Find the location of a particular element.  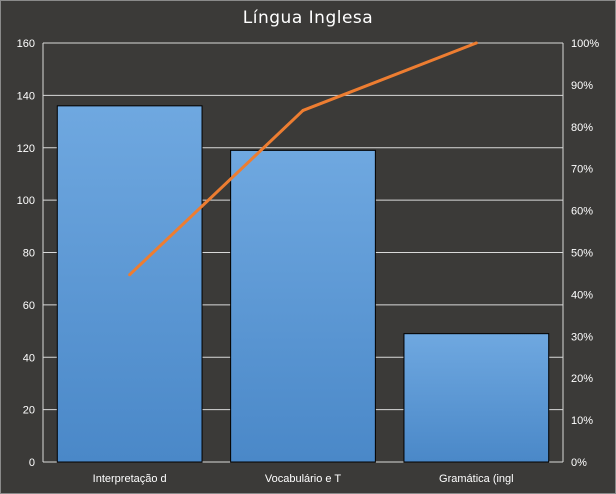

y-tick-label: 0 is located at coordinates (32, 463).